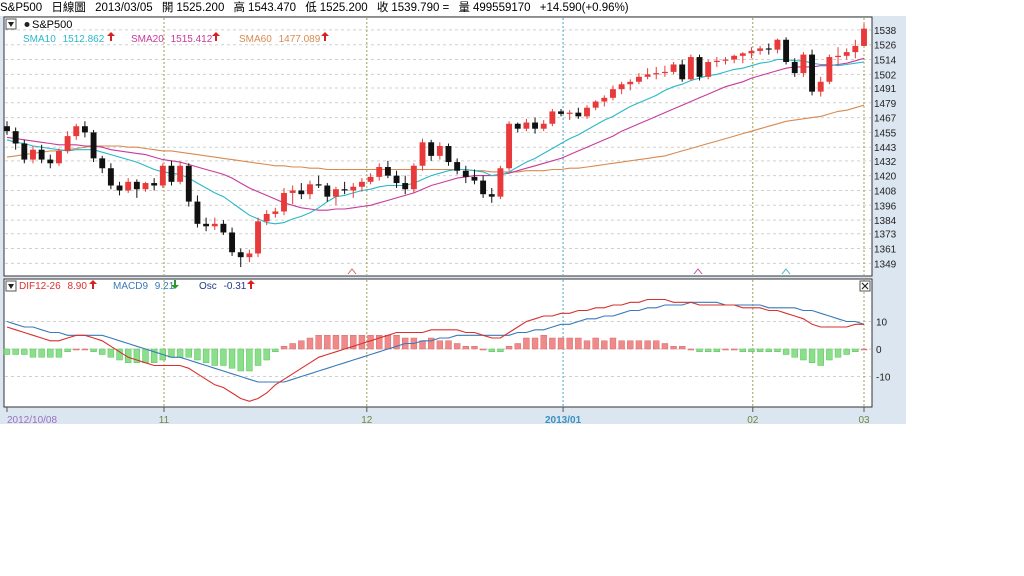  I want to click on event-marker-icon, so click(786, 271).